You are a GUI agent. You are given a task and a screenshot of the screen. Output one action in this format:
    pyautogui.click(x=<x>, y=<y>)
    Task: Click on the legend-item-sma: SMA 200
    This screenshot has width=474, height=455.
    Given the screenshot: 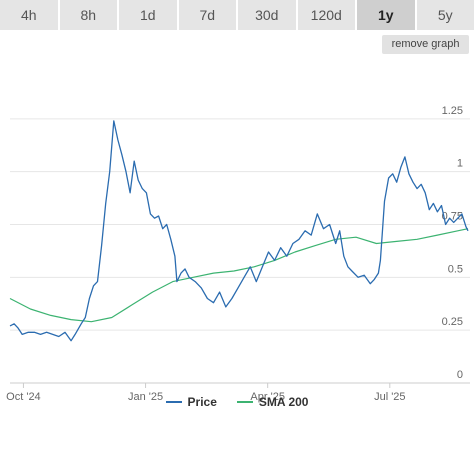 What is the action you would take?
    pyautogui.click(x=272, y=402)
    